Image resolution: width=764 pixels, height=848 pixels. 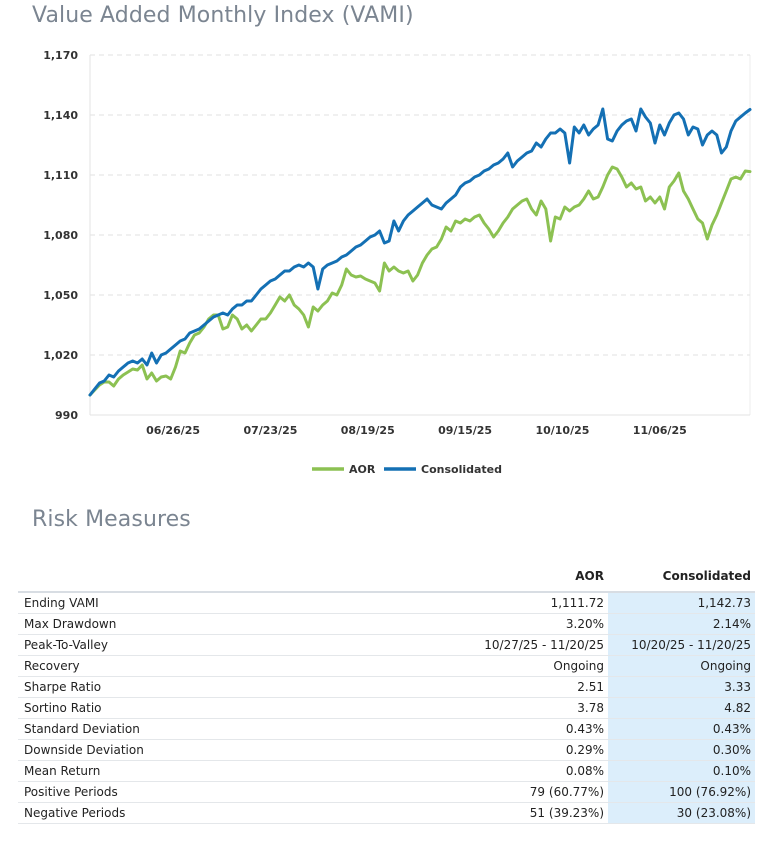 What do you see at coordinates (448, 708) in the screenshot?
I see `aor-value: 3.78` at bounding box center [448, 708].